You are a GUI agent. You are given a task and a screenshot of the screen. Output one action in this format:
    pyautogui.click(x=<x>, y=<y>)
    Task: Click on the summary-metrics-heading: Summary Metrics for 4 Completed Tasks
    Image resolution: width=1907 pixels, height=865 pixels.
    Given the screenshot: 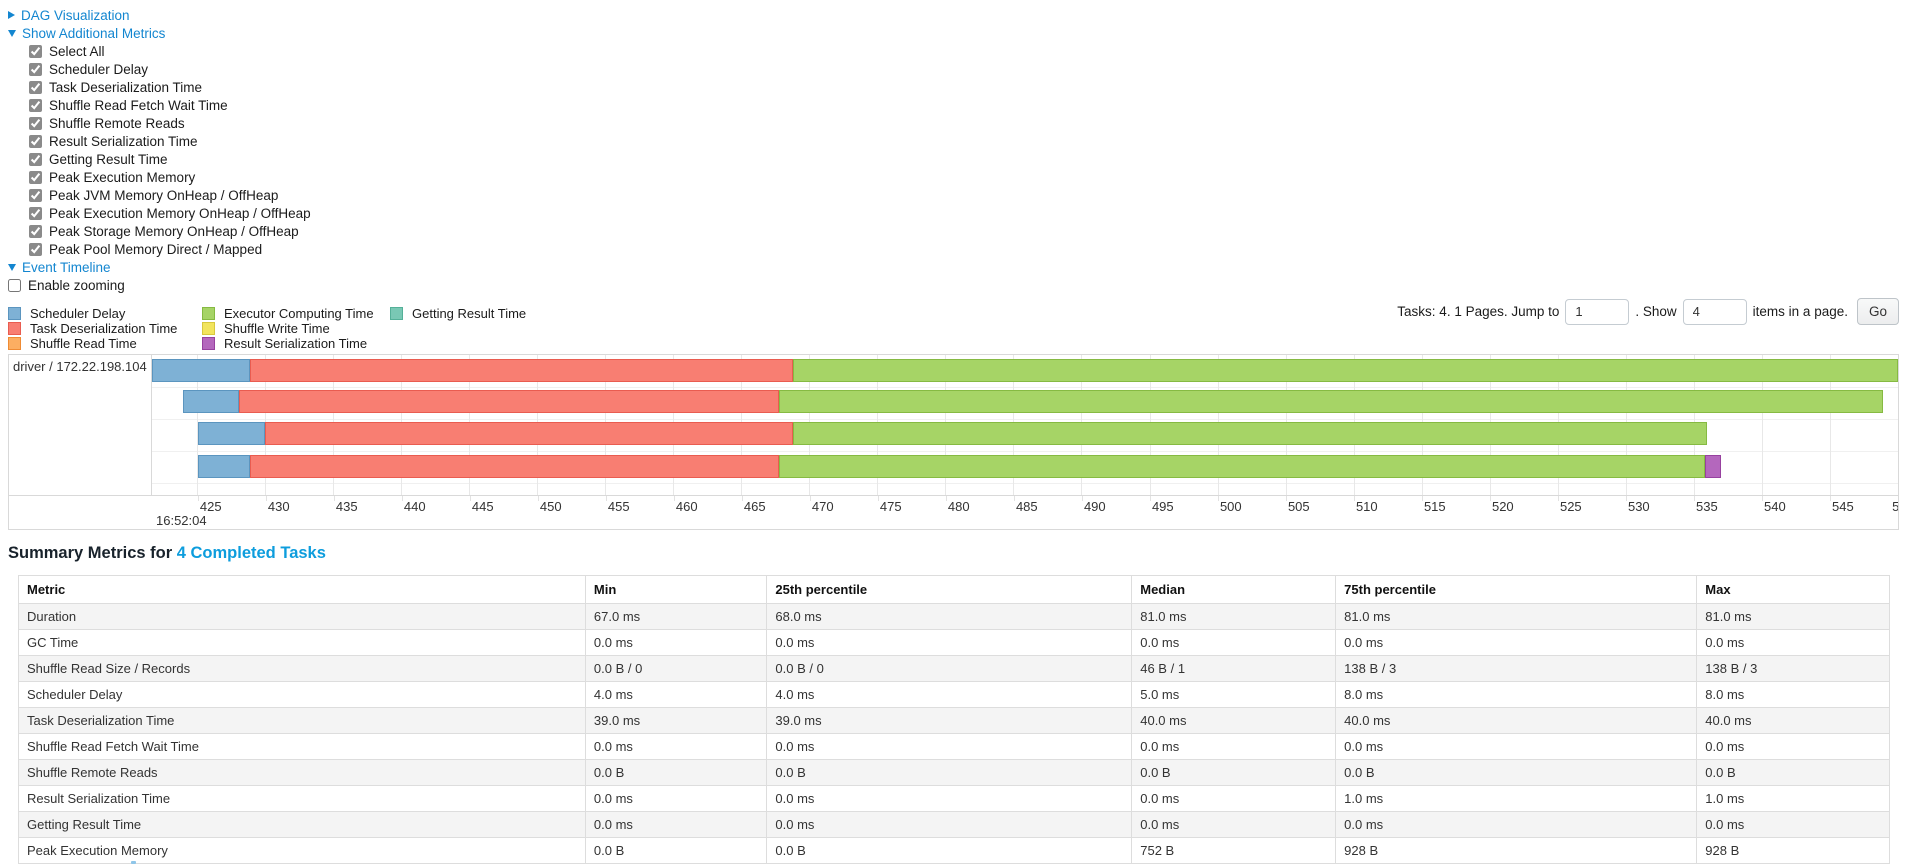 What is the action you would take?
    pyautogui.click(x=953, y=554)
    